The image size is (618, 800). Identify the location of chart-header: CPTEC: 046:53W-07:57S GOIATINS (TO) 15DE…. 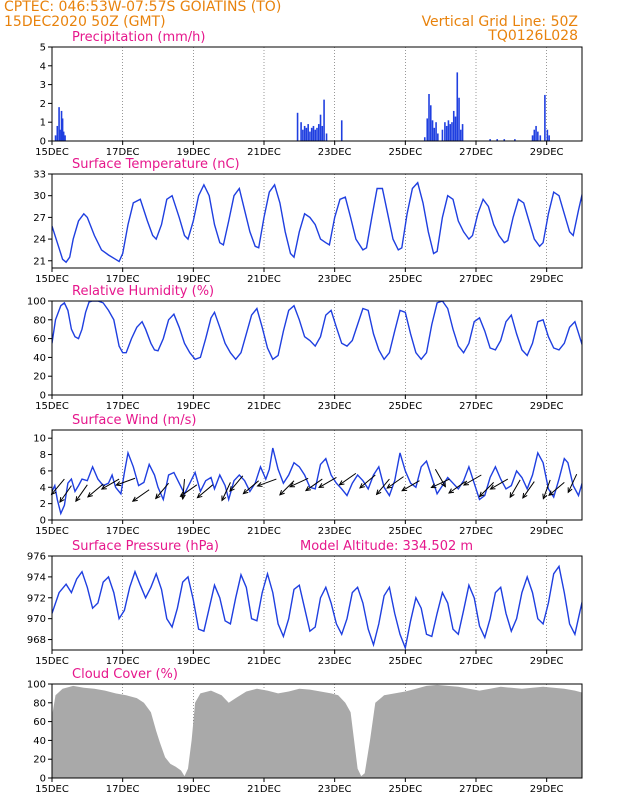
(309, 22).